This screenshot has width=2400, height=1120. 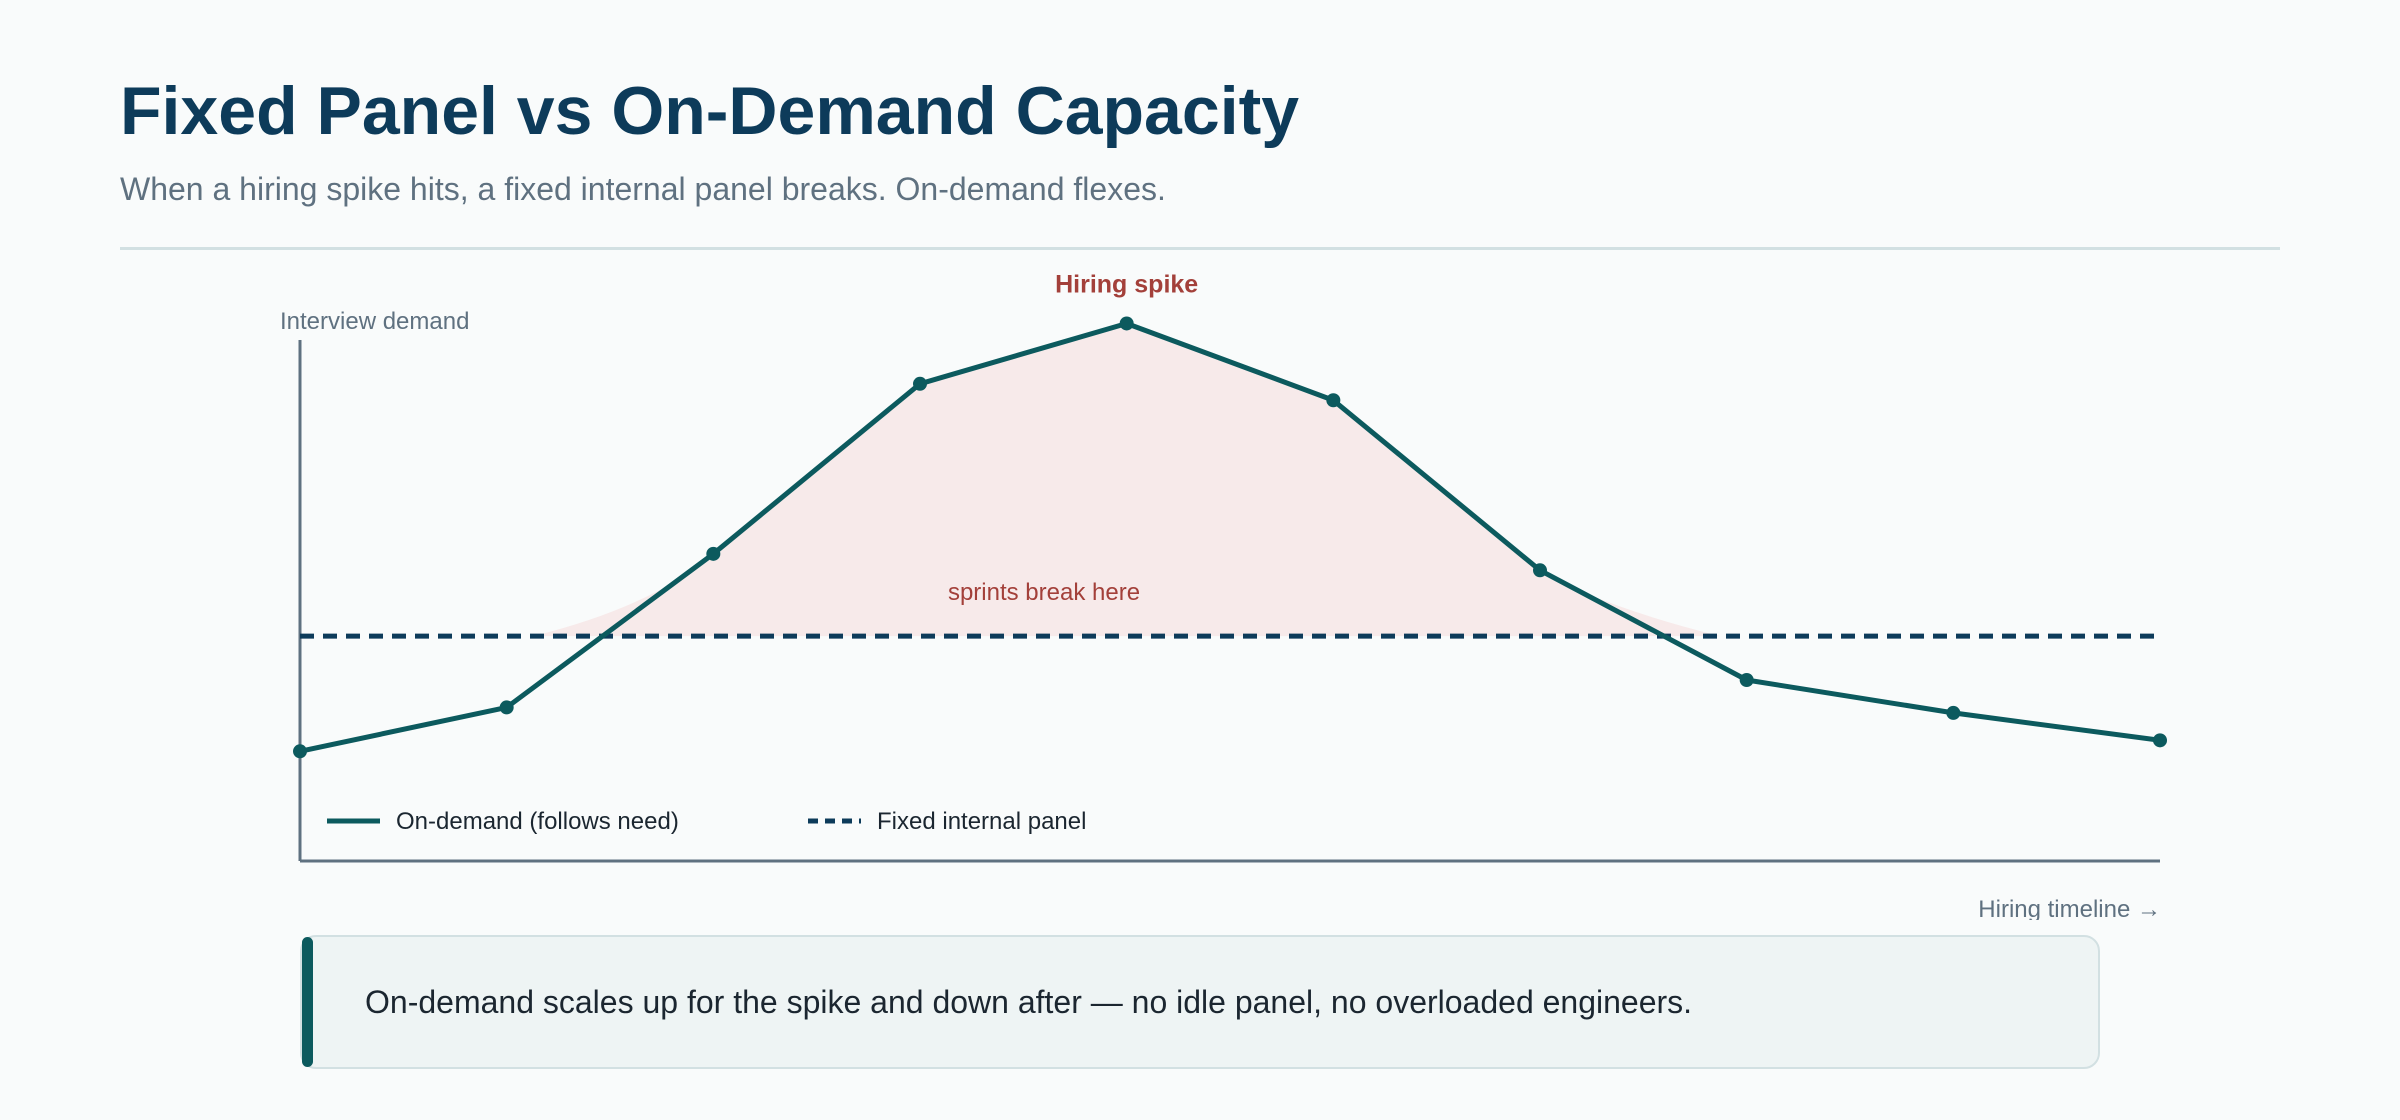 What do you see at coordinates (2069, 908) in the screenshot?
I see `x-axis-label: Hiring timeline →` at bounding box center [2069, 908].